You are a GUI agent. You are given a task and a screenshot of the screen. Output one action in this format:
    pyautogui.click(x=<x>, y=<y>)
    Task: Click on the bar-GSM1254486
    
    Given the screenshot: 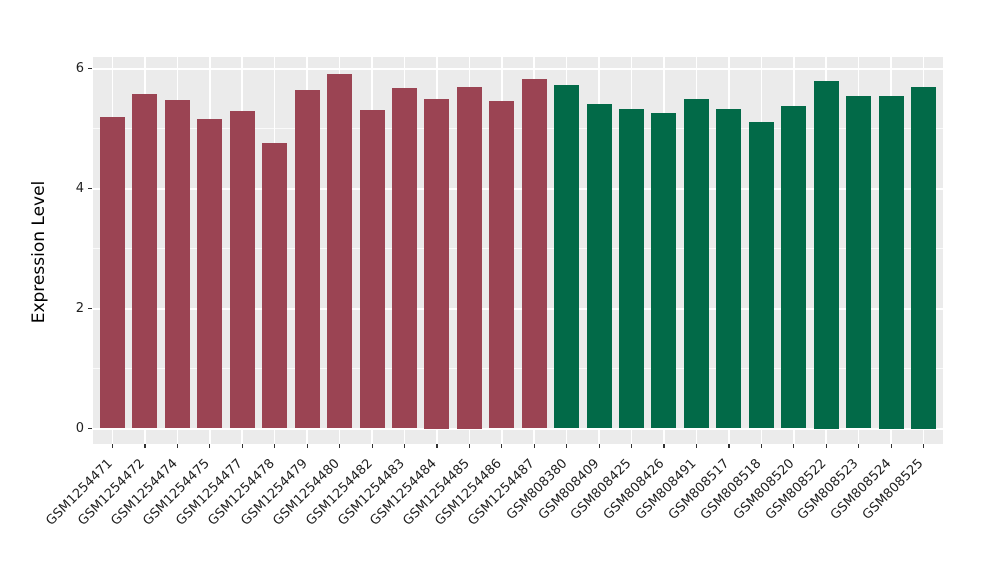 What is the action you would take?
    pyautogui.click(x=502, y=264)
    